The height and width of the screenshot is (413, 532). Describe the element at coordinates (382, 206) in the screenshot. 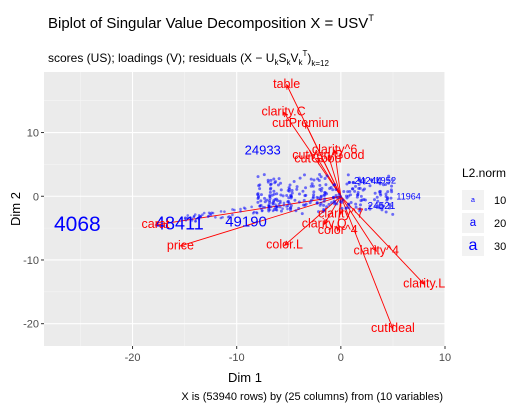

I see `score-label: 24521` at that location.